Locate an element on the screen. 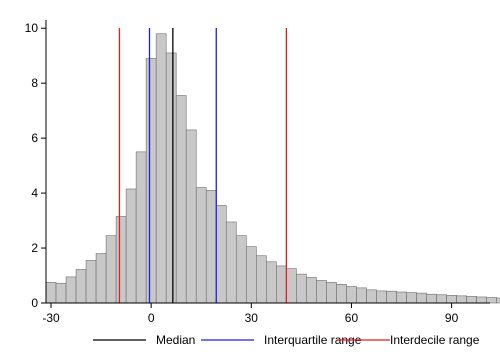 This screenshot has height=352, width=500. y-tick-label: 2 is located at coordinates (34, 248).